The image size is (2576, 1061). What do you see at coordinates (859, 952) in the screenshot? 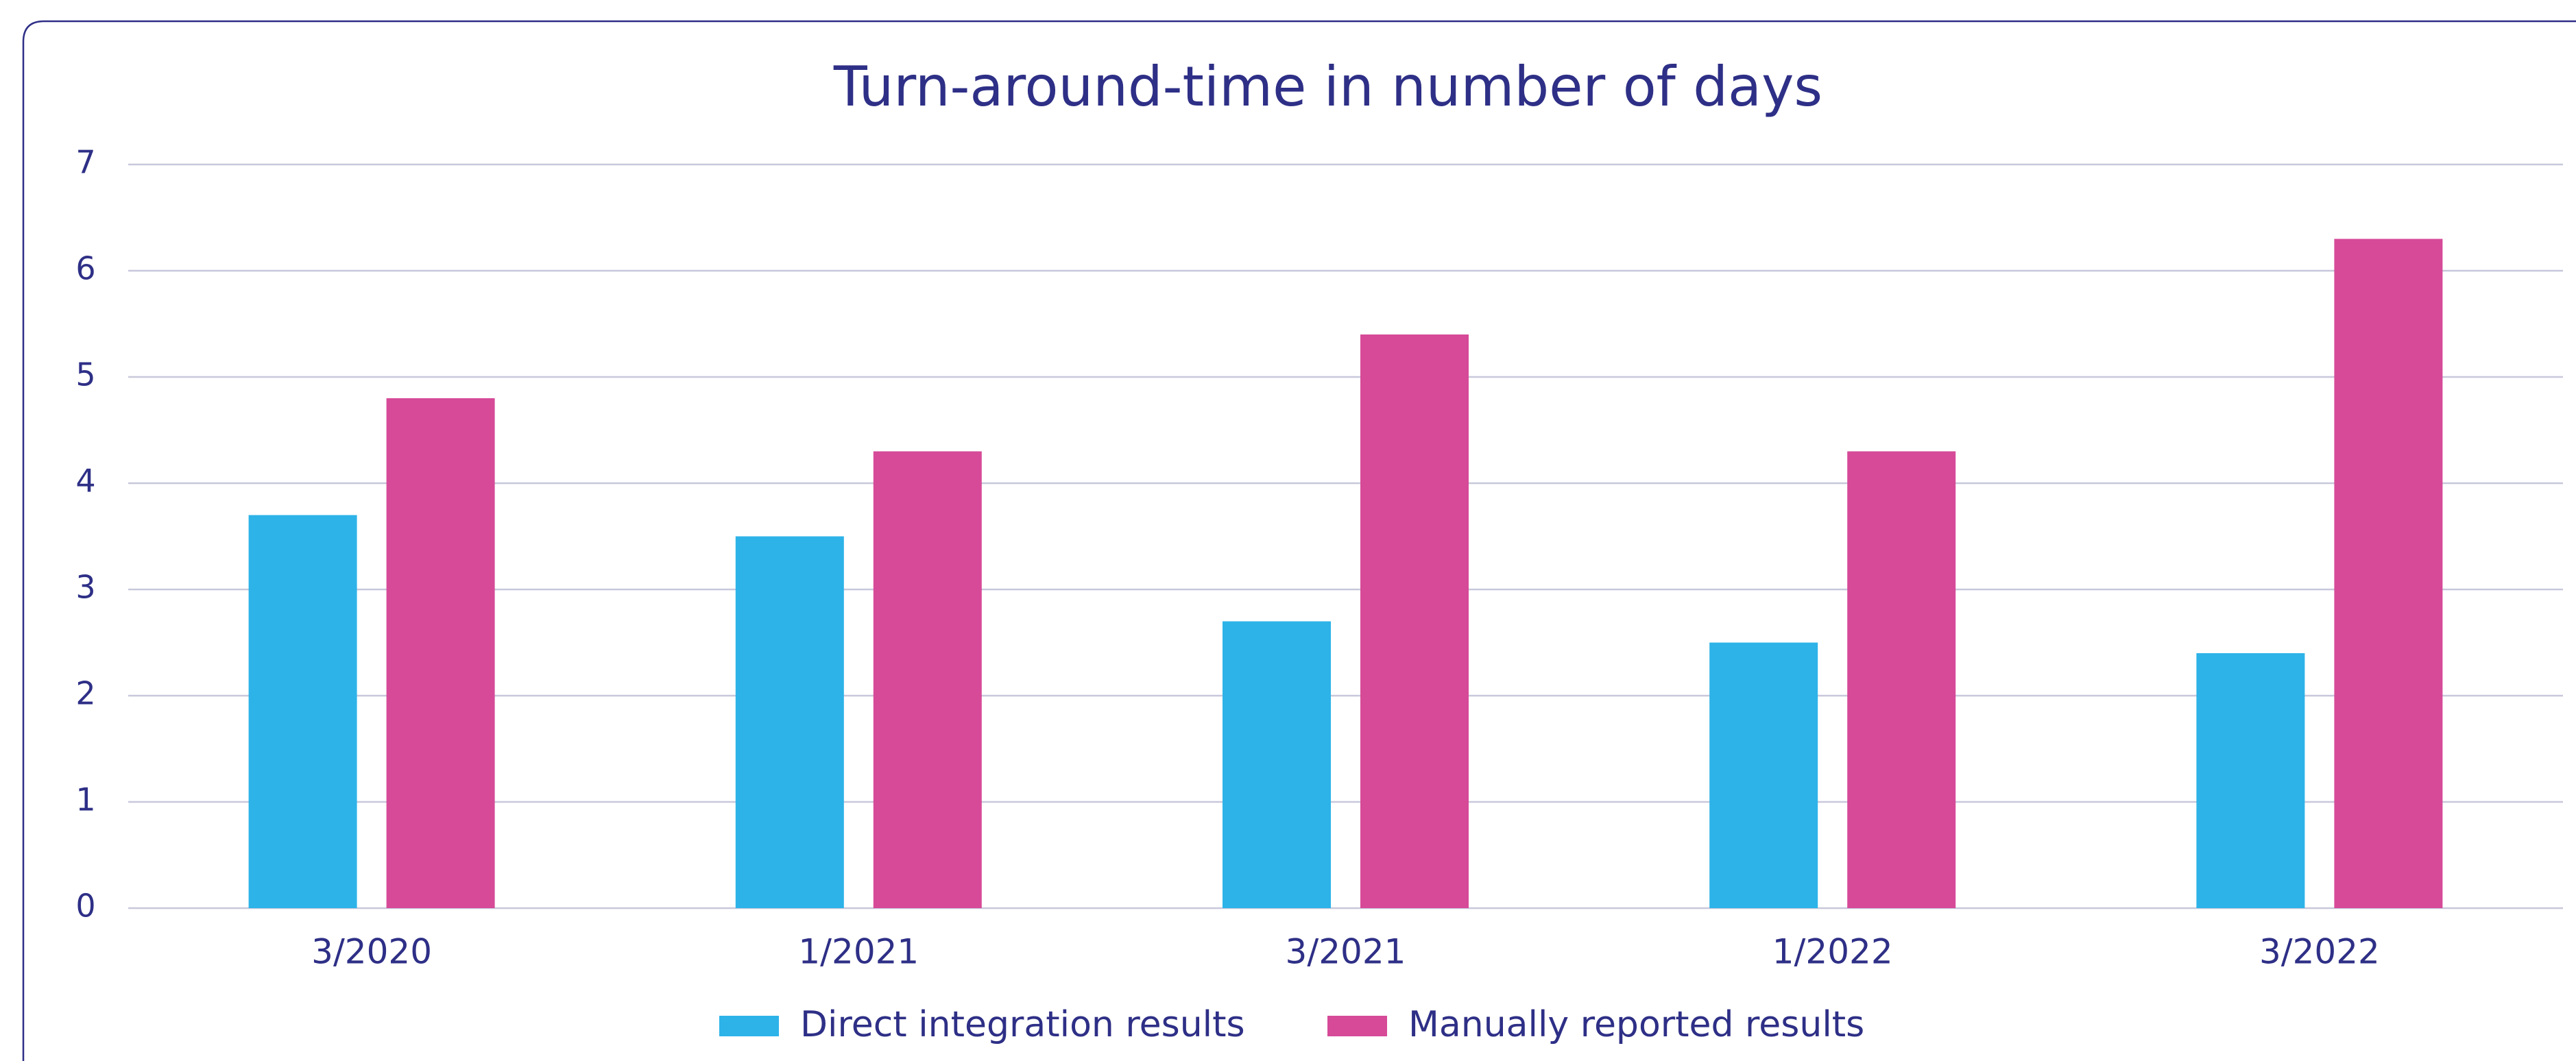
I see `x-tick-label: 1/2021` at bounding box center [859, 952].